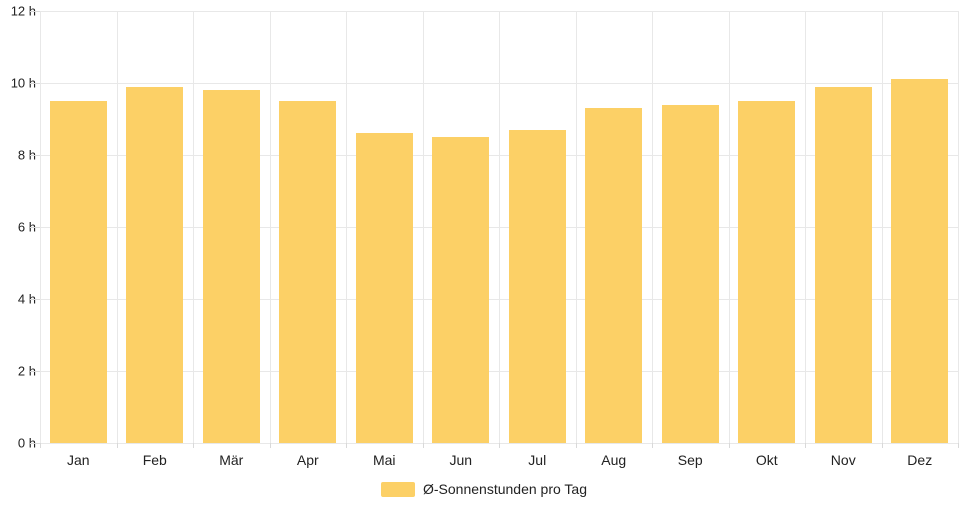 This screenshot has height=508, width=968. What do you see at coordinates (78, 460) in the screenshot?
I see `x-tick-label-jan: Jan` at bounding box center [78, 460].